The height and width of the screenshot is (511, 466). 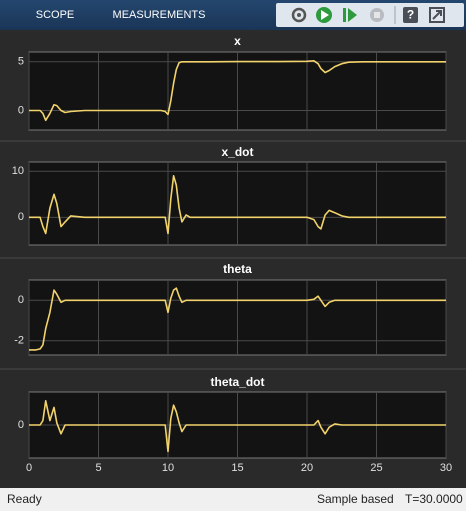 I want to click on status-mode: Sample based, so click(x=355, y=499).